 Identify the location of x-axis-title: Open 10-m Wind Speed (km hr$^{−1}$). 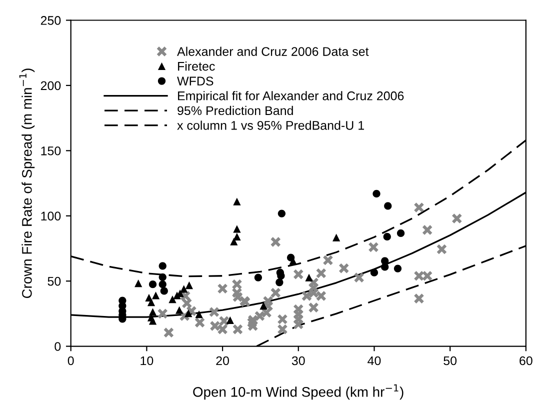
(298, 392).